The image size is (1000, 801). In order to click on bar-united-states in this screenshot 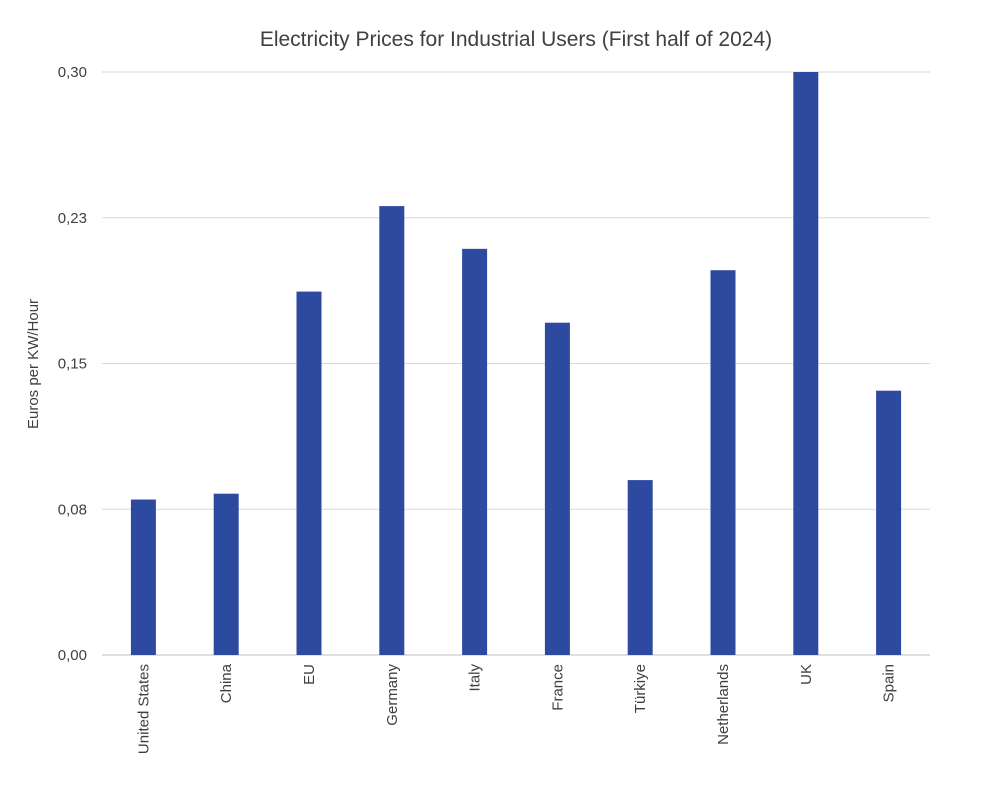, I will do `click(143, 577)`.